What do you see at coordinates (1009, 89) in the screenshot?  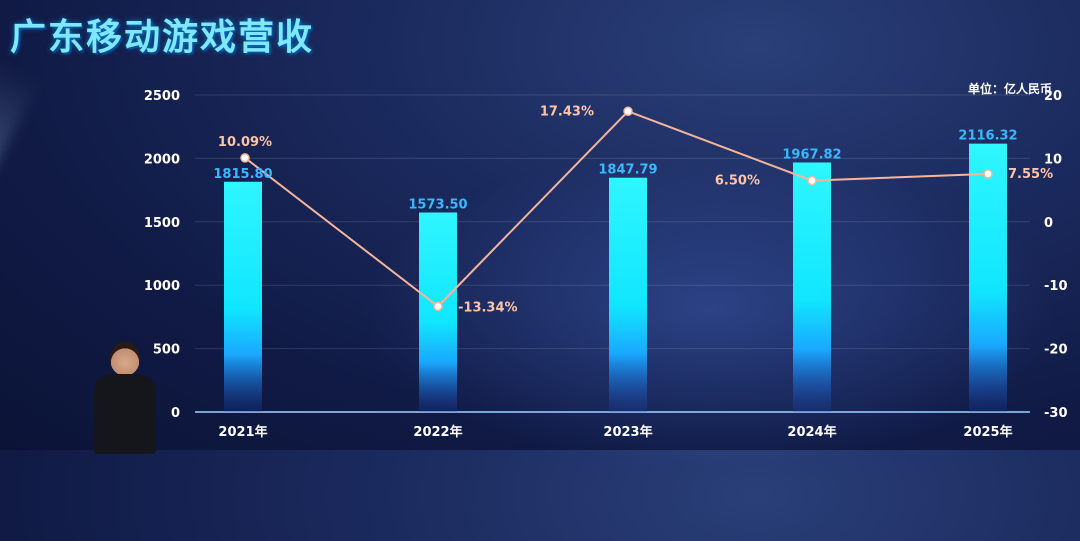 I see `unit-label: 单位：亿人民币` at bounding box center [1009, 89].